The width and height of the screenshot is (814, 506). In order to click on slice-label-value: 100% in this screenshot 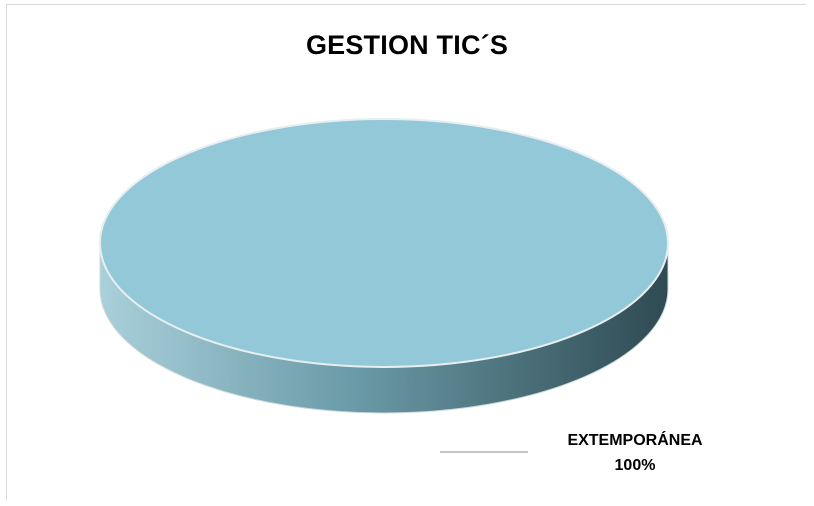, I will do `click(635, 465)`.